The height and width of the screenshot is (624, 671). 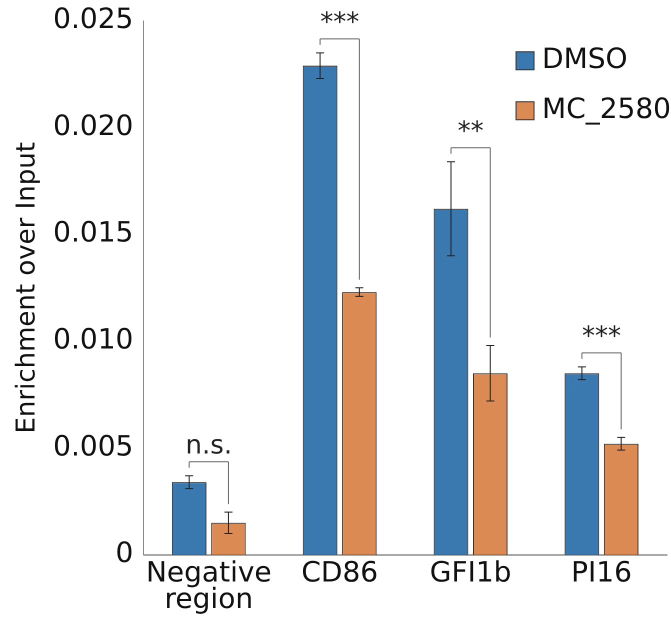 What do you see at coordinates (93, 19) in the screenshot?
I see `y-tick-label: 0.025` at bounding box center [93, 19].